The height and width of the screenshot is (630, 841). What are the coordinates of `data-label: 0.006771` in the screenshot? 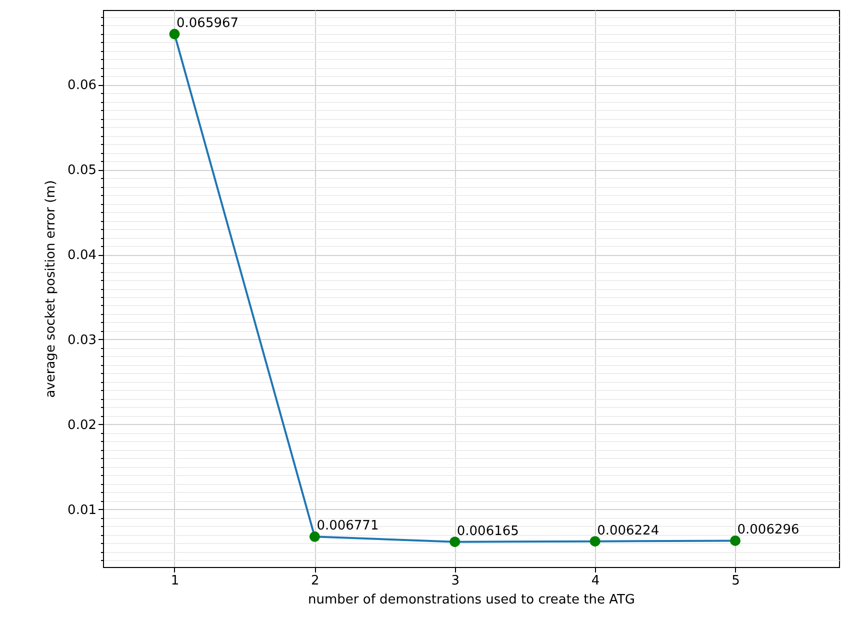 It's located at (347, 526).